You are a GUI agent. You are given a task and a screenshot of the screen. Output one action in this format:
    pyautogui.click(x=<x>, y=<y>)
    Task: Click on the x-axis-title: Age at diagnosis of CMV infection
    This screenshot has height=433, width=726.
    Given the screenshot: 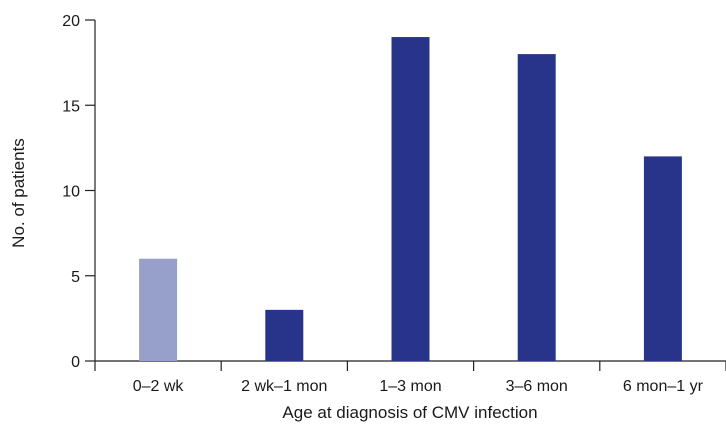 What is the action you would take?
    pyautogui.click(x=409, y=412)
    